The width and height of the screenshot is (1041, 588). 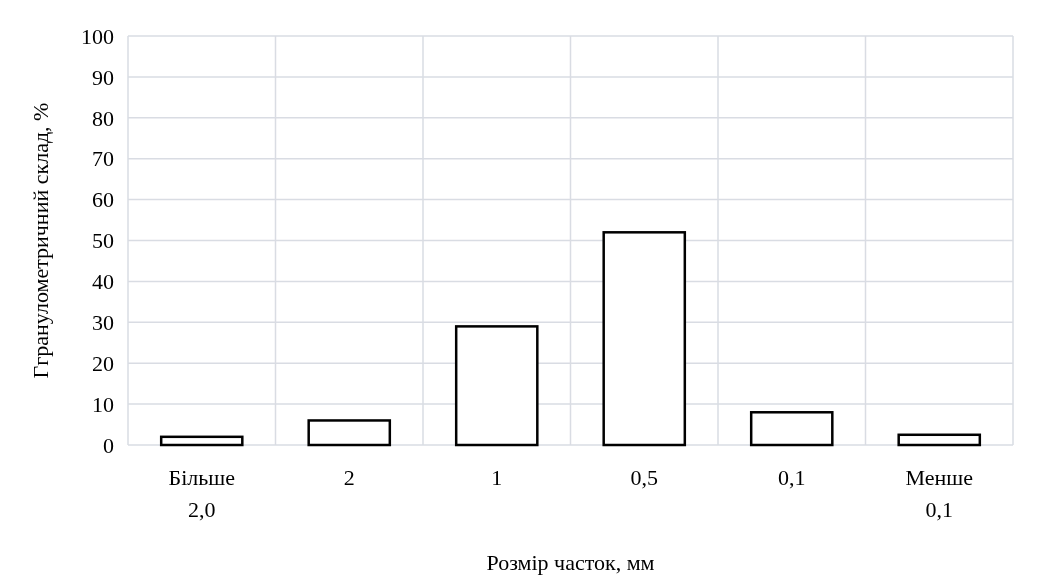 What do you see at coordinates (103, 159) in the screenshot?
I see `y-tick-label: 70` at bounding box center [103, 159].